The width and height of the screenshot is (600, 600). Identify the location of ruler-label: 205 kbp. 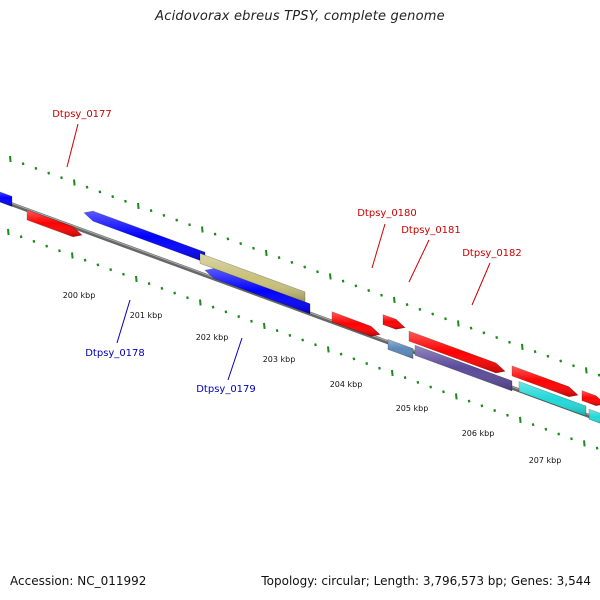
(412, 408).